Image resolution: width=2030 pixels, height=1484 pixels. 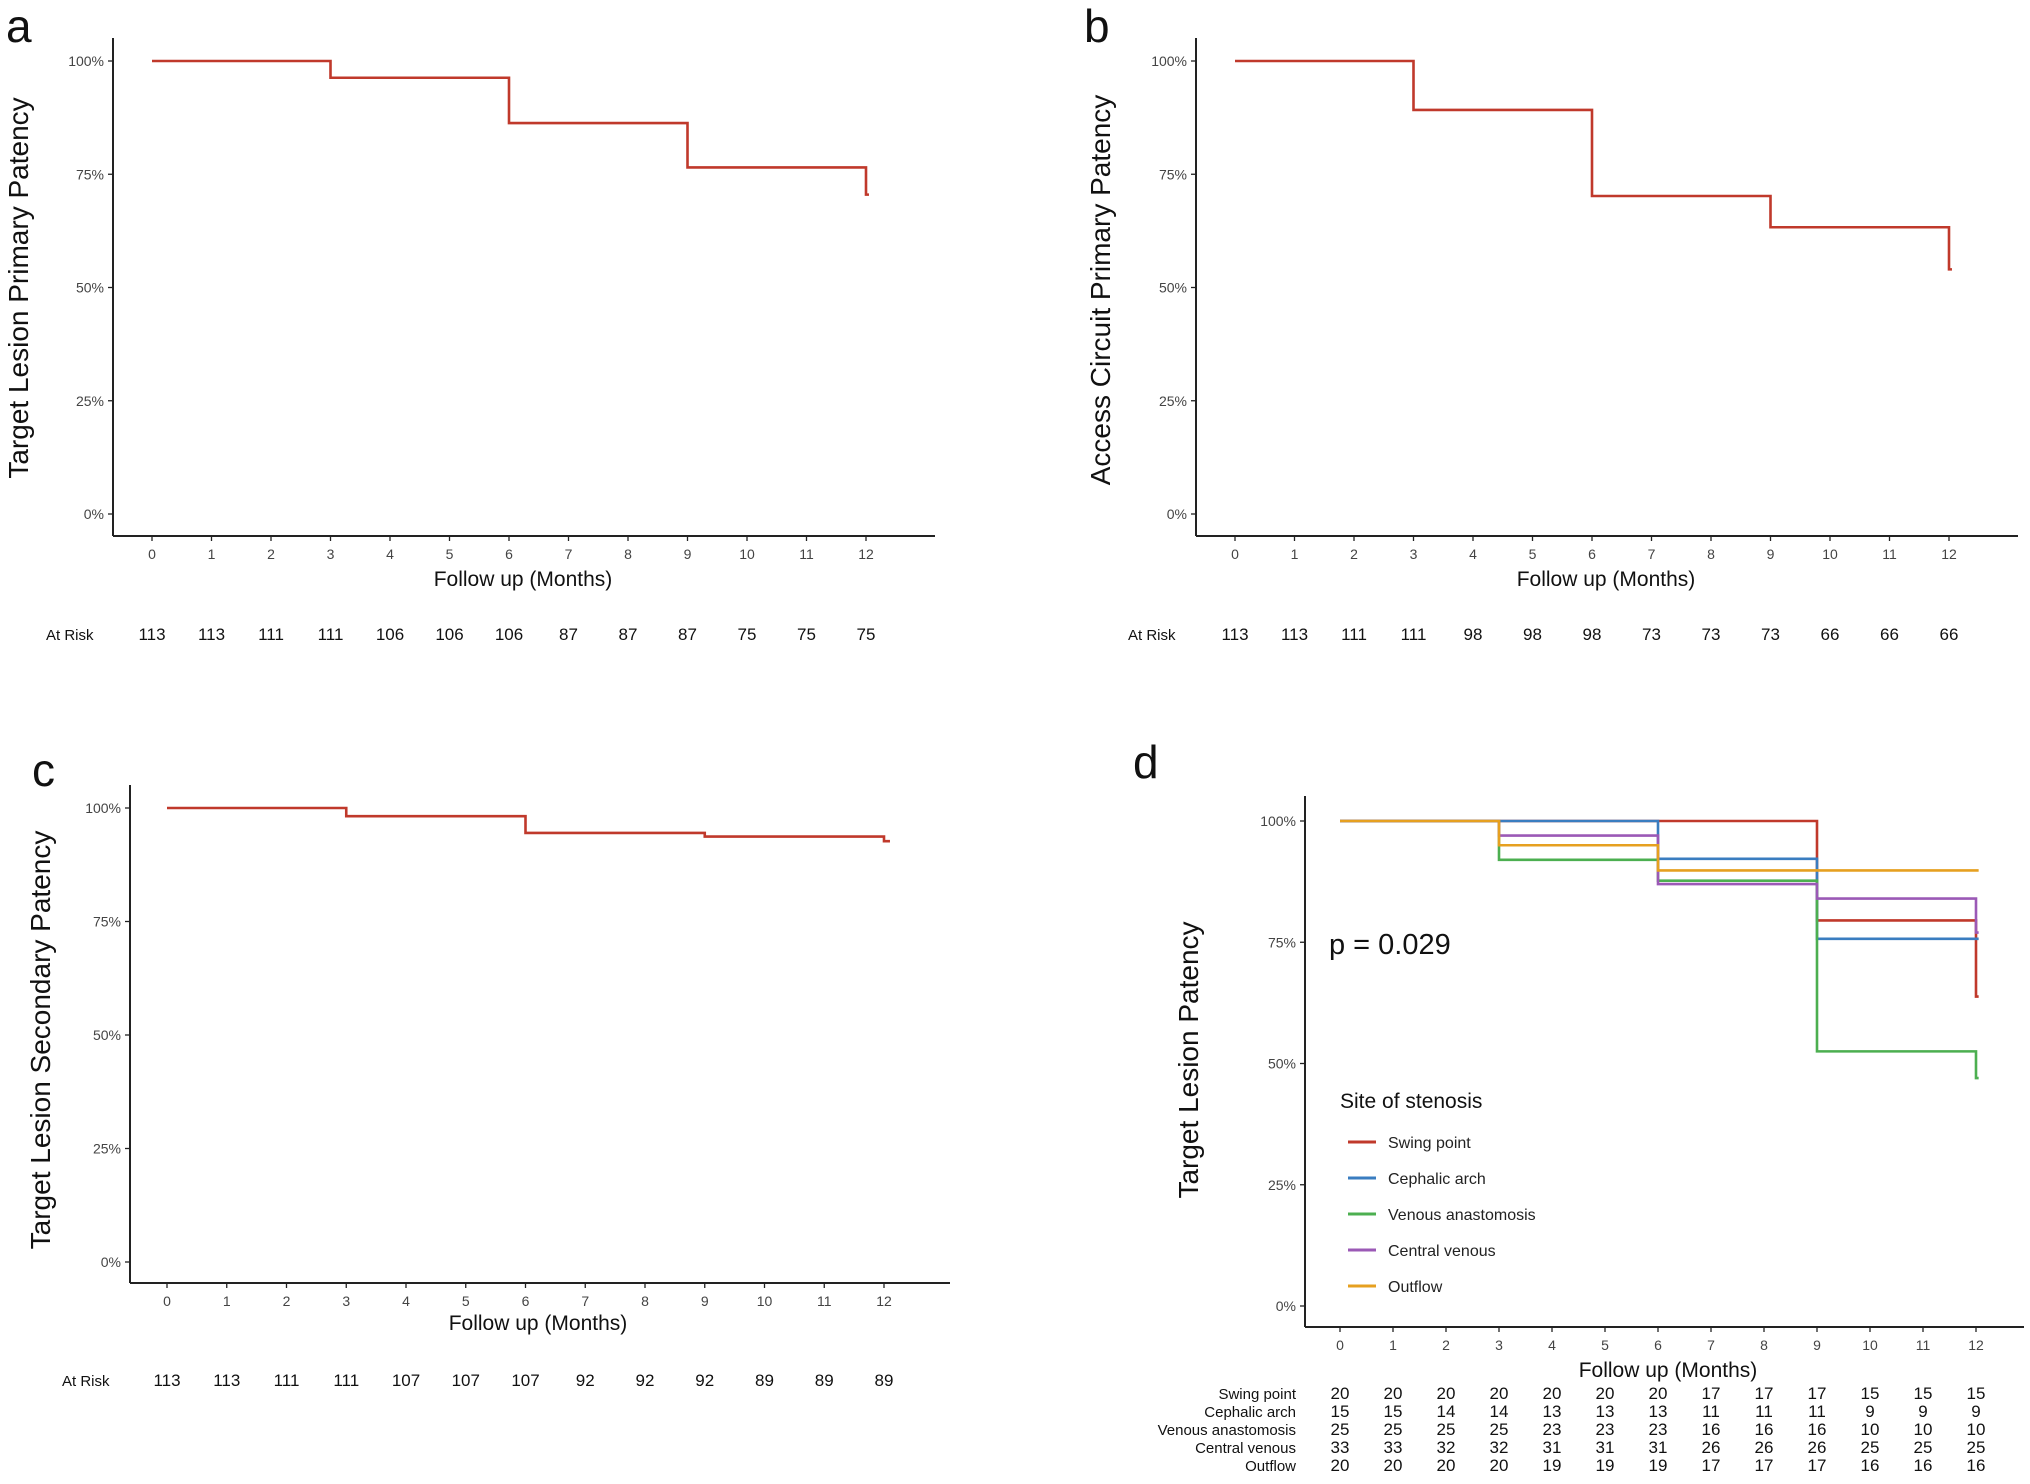 What do you see at coordinates (1177, 514) in the screenshot?
I see `y-tick-label: 0%` at bounding box center [1177, 514].